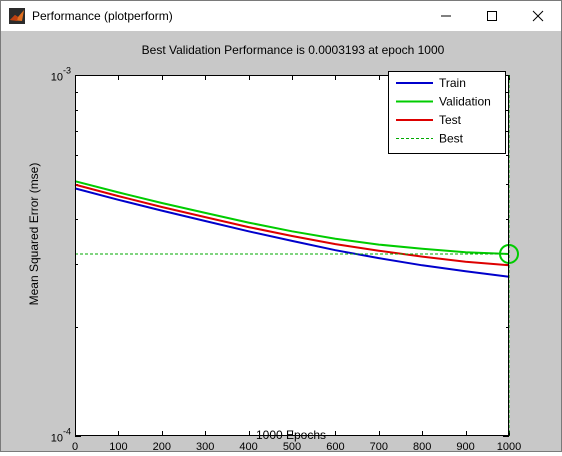 The height and width of the screenshot is (456, 562). What do you see at coordinates (465, 446) in the screenshot?
I see `x-tick-label: 900` at bounding box center [465, 446].